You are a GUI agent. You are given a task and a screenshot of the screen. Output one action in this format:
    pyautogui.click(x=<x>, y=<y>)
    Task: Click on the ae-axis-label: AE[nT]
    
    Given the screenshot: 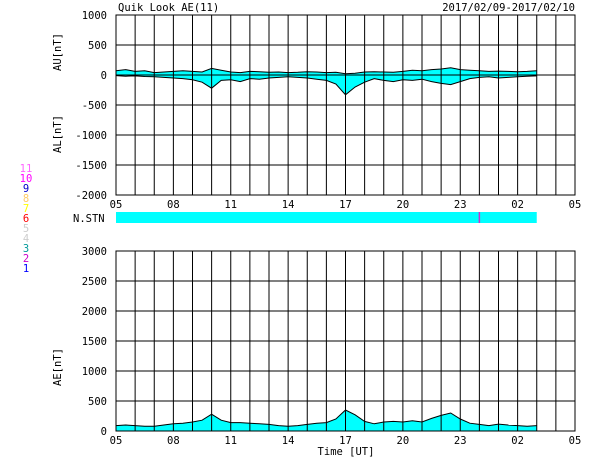 What is the action you would take?
    pyautogui.click(x=58, y=367)
    